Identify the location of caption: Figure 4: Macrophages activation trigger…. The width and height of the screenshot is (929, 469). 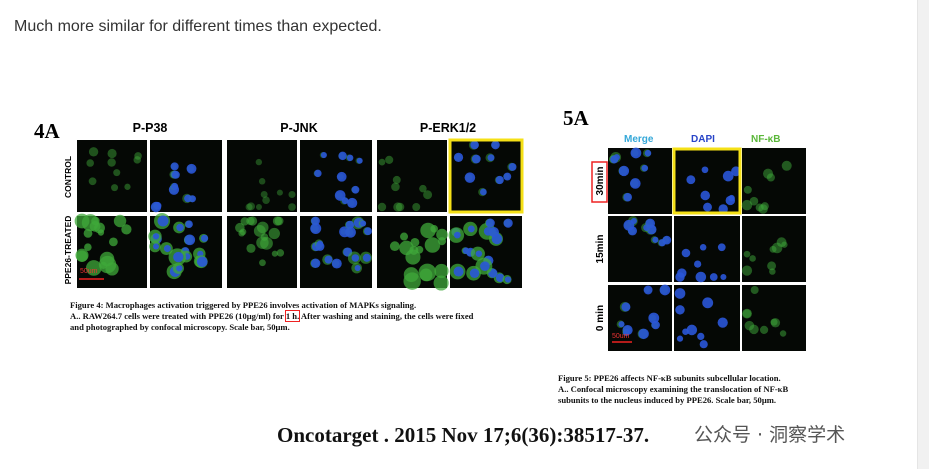
(271, 316).